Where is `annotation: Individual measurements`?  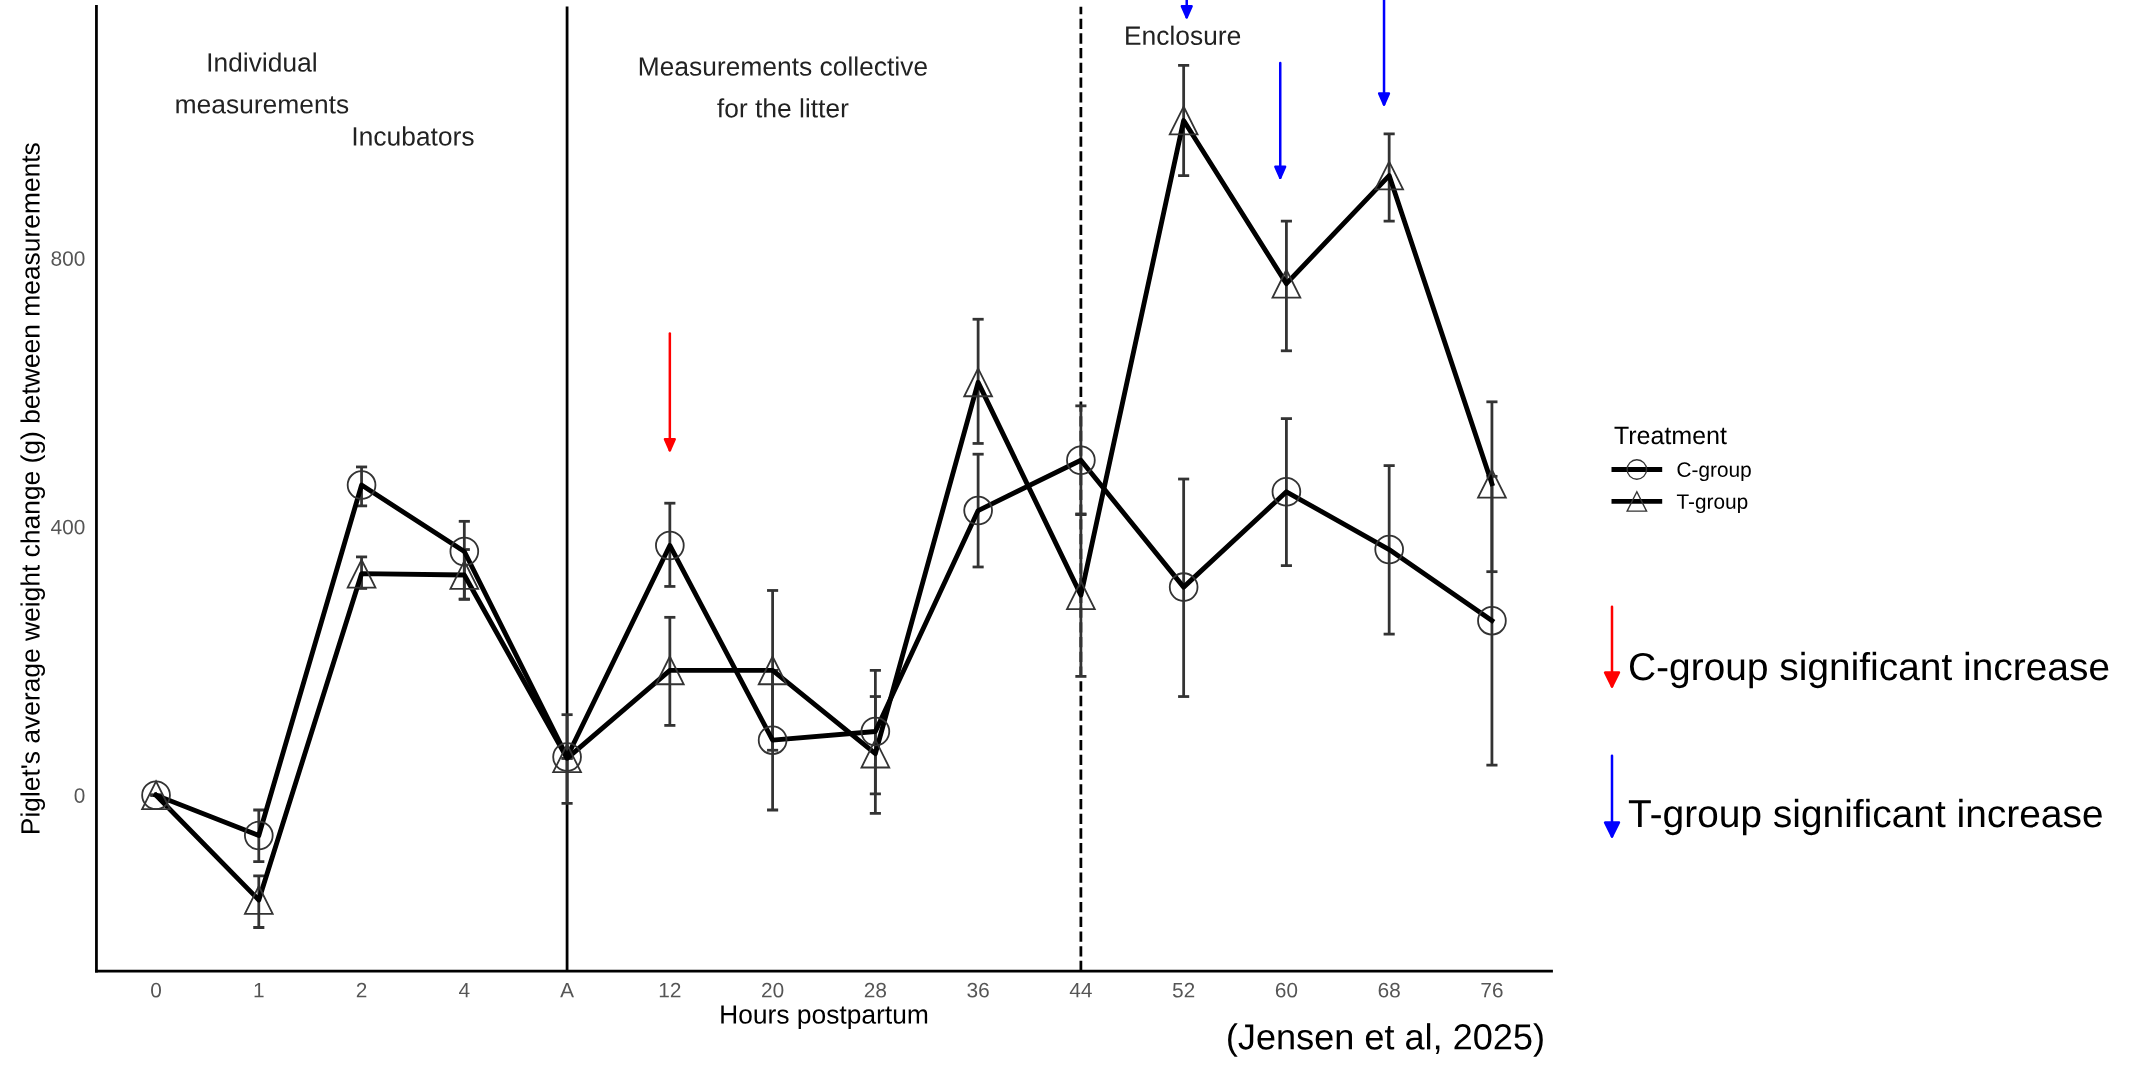 annotation: Individual measurements is located at coordinates (262, 83).